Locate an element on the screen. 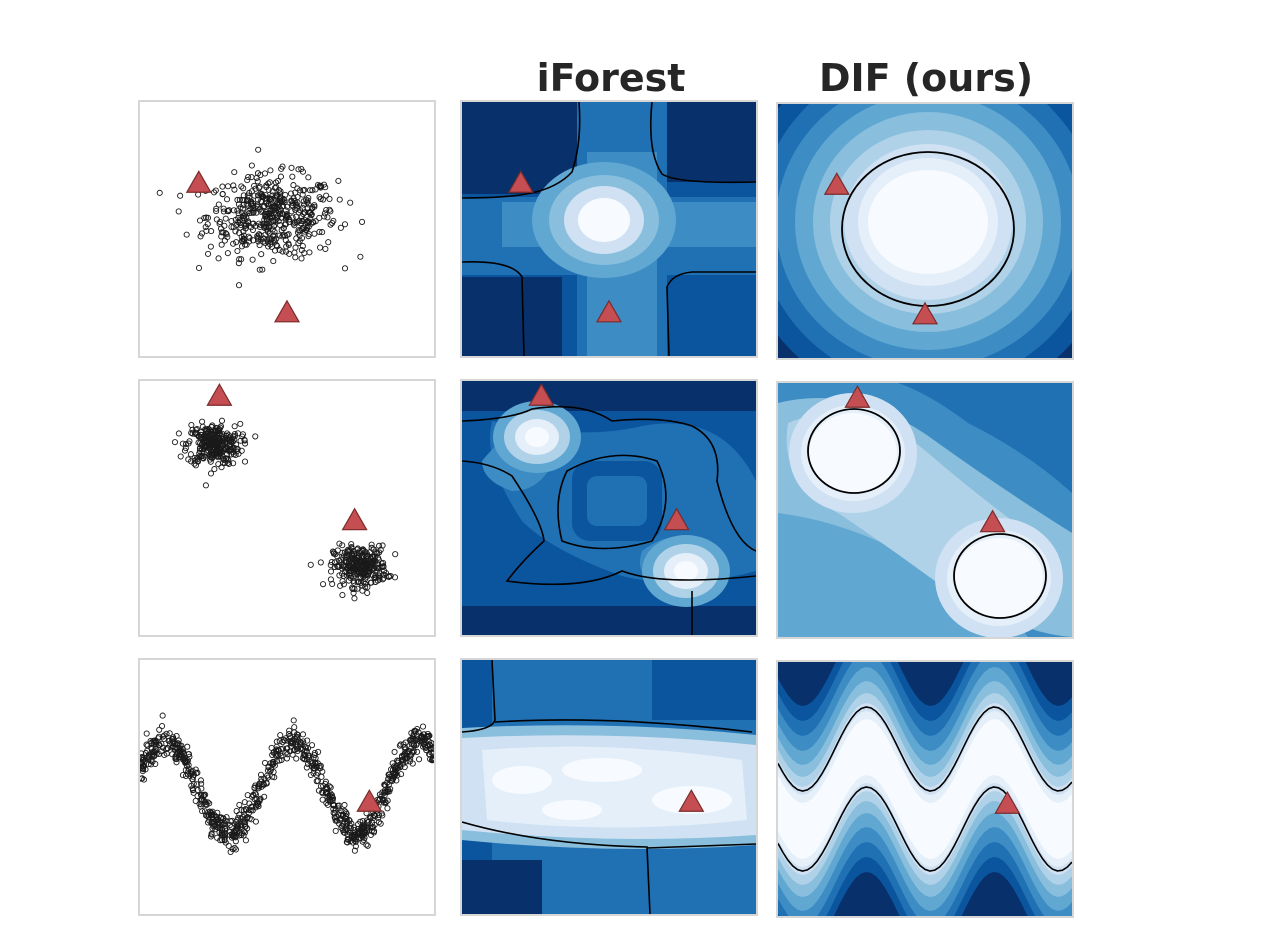  dif-heatmap-row2 is located at coordinates (925, 510).